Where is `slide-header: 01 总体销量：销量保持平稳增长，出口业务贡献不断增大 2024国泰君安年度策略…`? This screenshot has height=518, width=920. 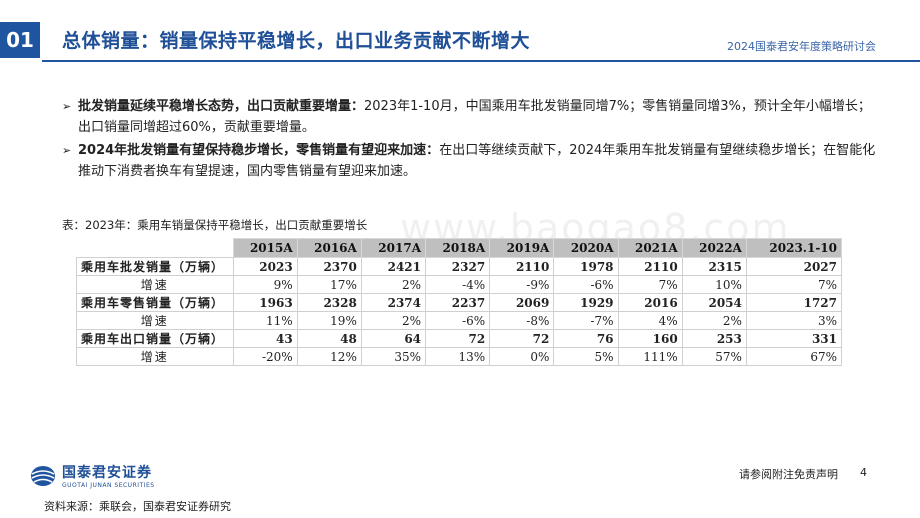 slide-header: 01 总体销量：销量保持平稳增长，出口业务贡献不断增大 2024国泰君安年度策略… is located at coordinates (460, 32).